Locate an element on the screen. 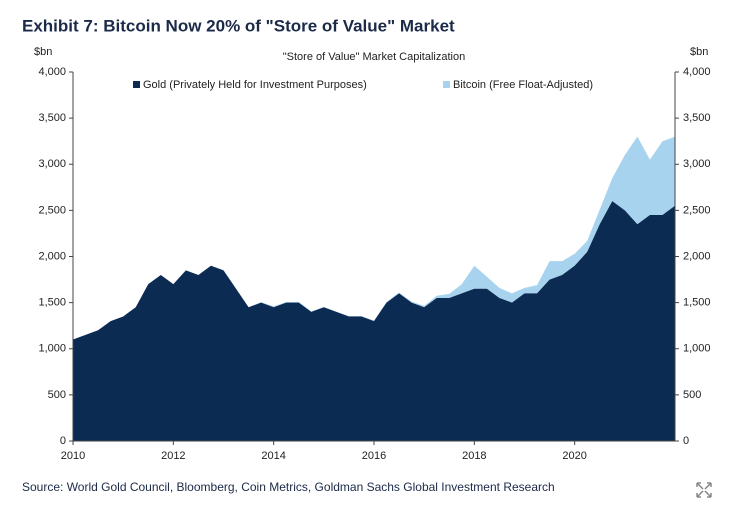 The width and height of the screenshot is (735, 529). x-tick-label: 2020 is located at coordinates (574, 456).